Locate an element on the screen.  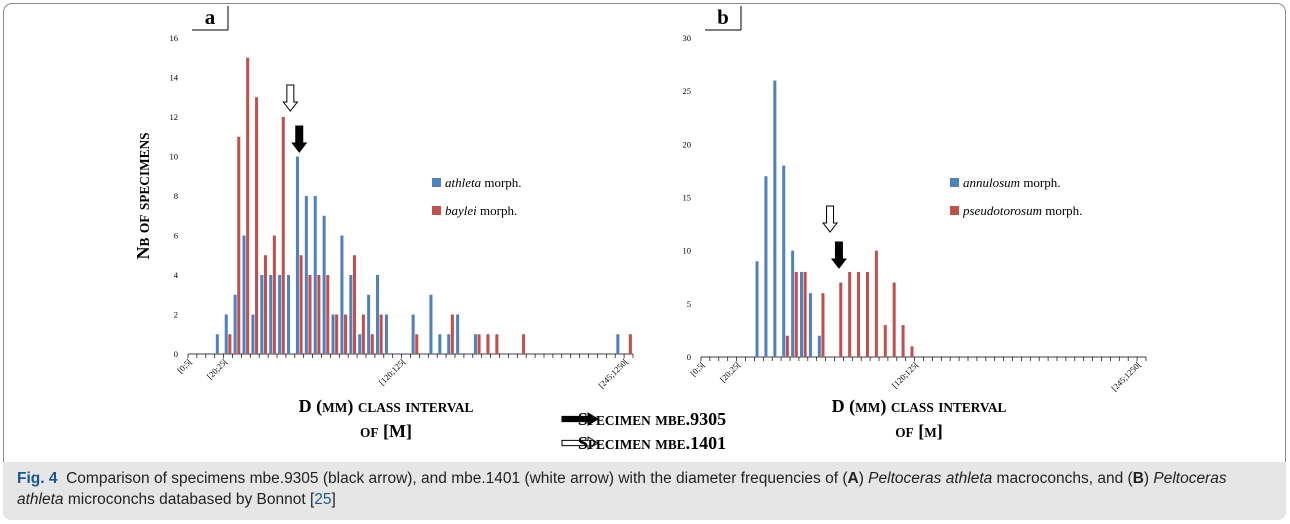
legend-swatch-baylei is located at coordinates (436, 210).